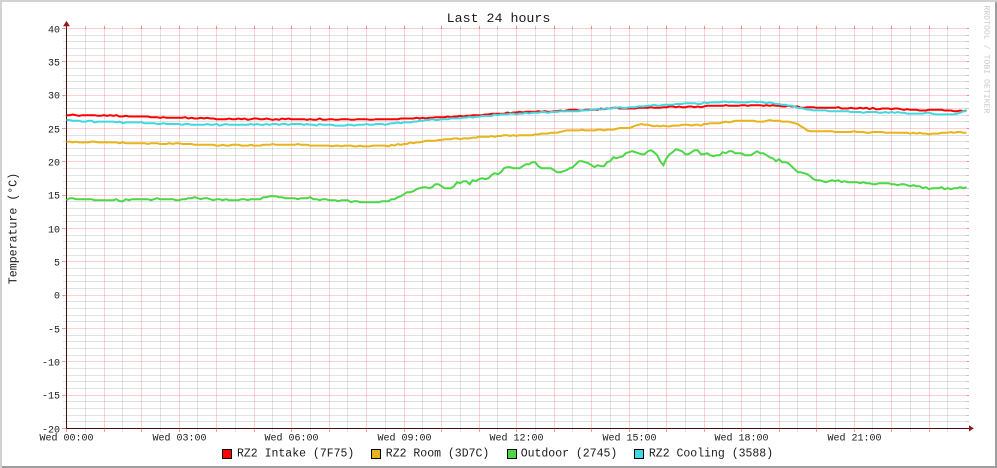 The width and height of the screenshot is (997, 468). Describe the element at coordinates (499, 18) in the screenshot. I see `svg-text: Last 24 hours` at that location.